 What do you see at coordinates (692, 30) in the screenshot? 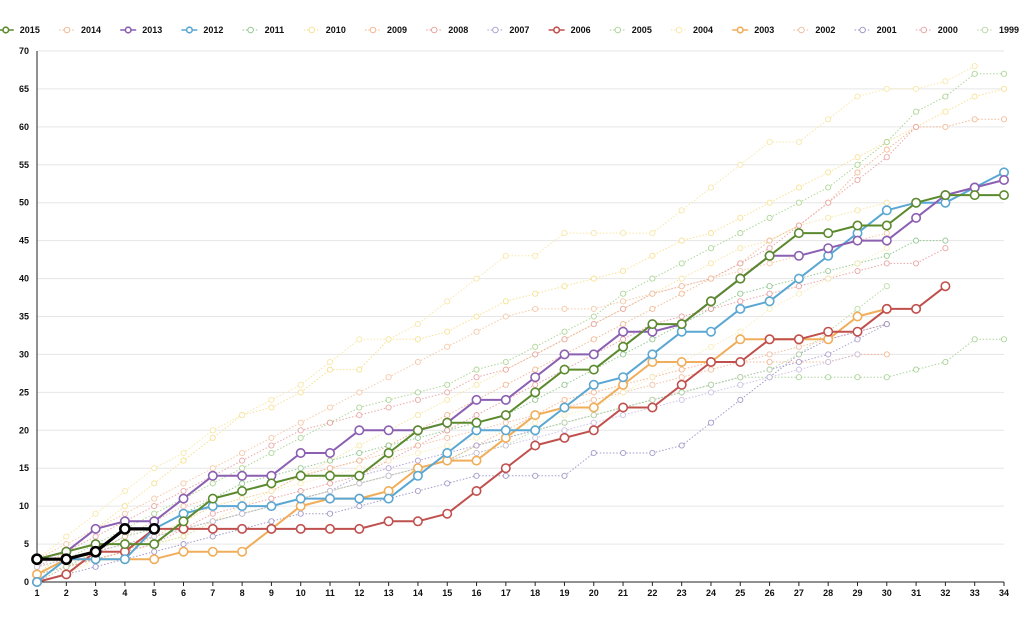
I see `legend-item-2004: 2004` at bounding box center [692, 30].